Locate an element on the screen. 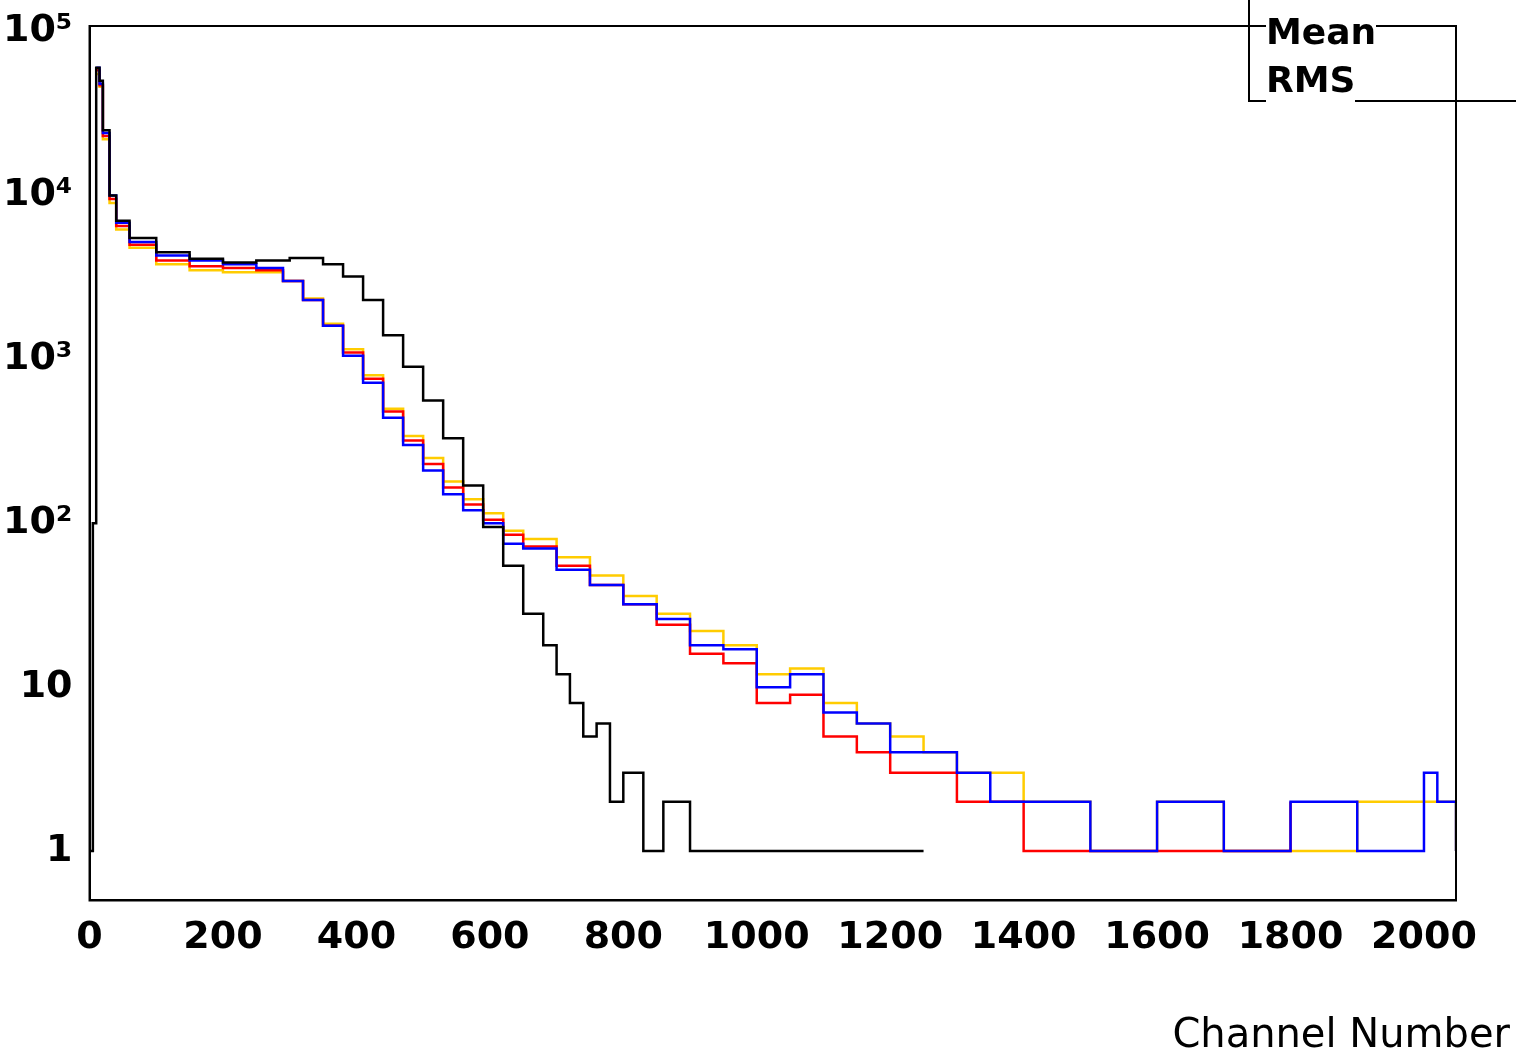 This screenshot has height=1054, width=1516. x-tick-label: 2000 is located at coordinates (1424, 935).